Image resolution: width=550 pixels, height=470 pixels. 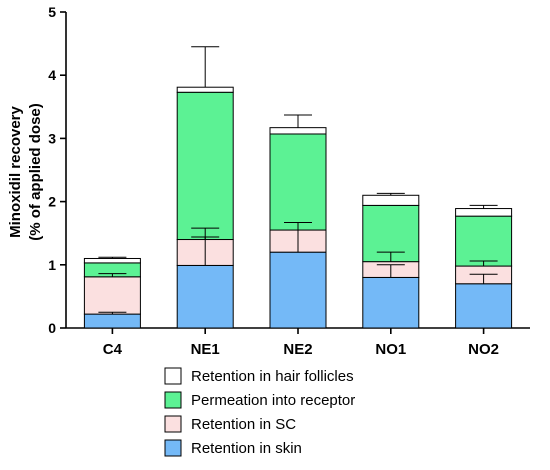 I want to click on y-tick-label: 1, so click(x=52, y=265).